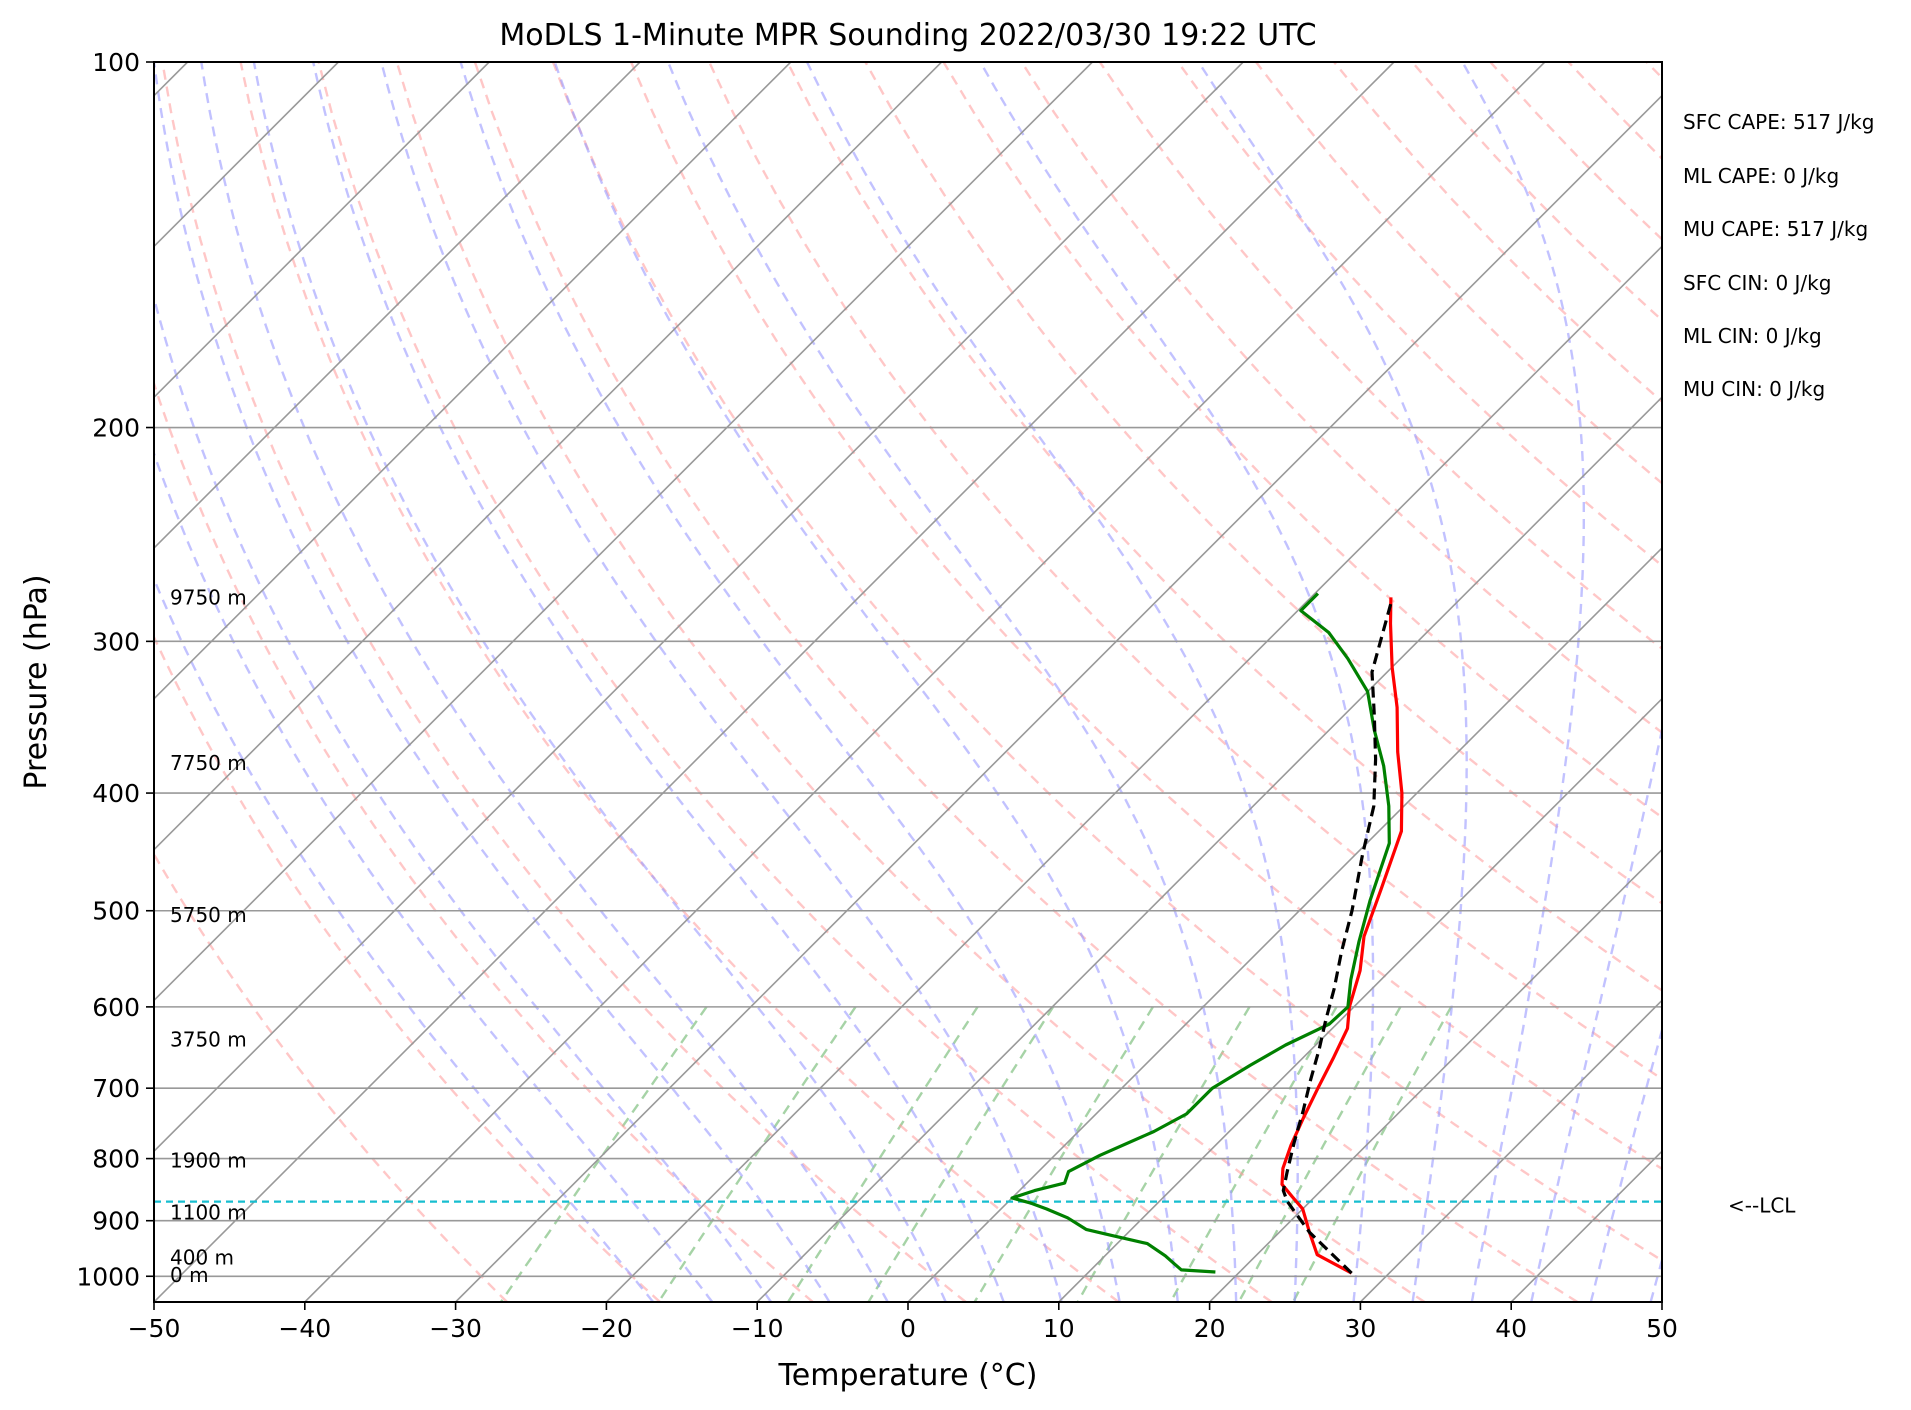 This screenshot has height=1410, width=1911. Describe the element at coordinates (1511, 1328) in the screenshot. I see `x-tick-label: 40` at that location.